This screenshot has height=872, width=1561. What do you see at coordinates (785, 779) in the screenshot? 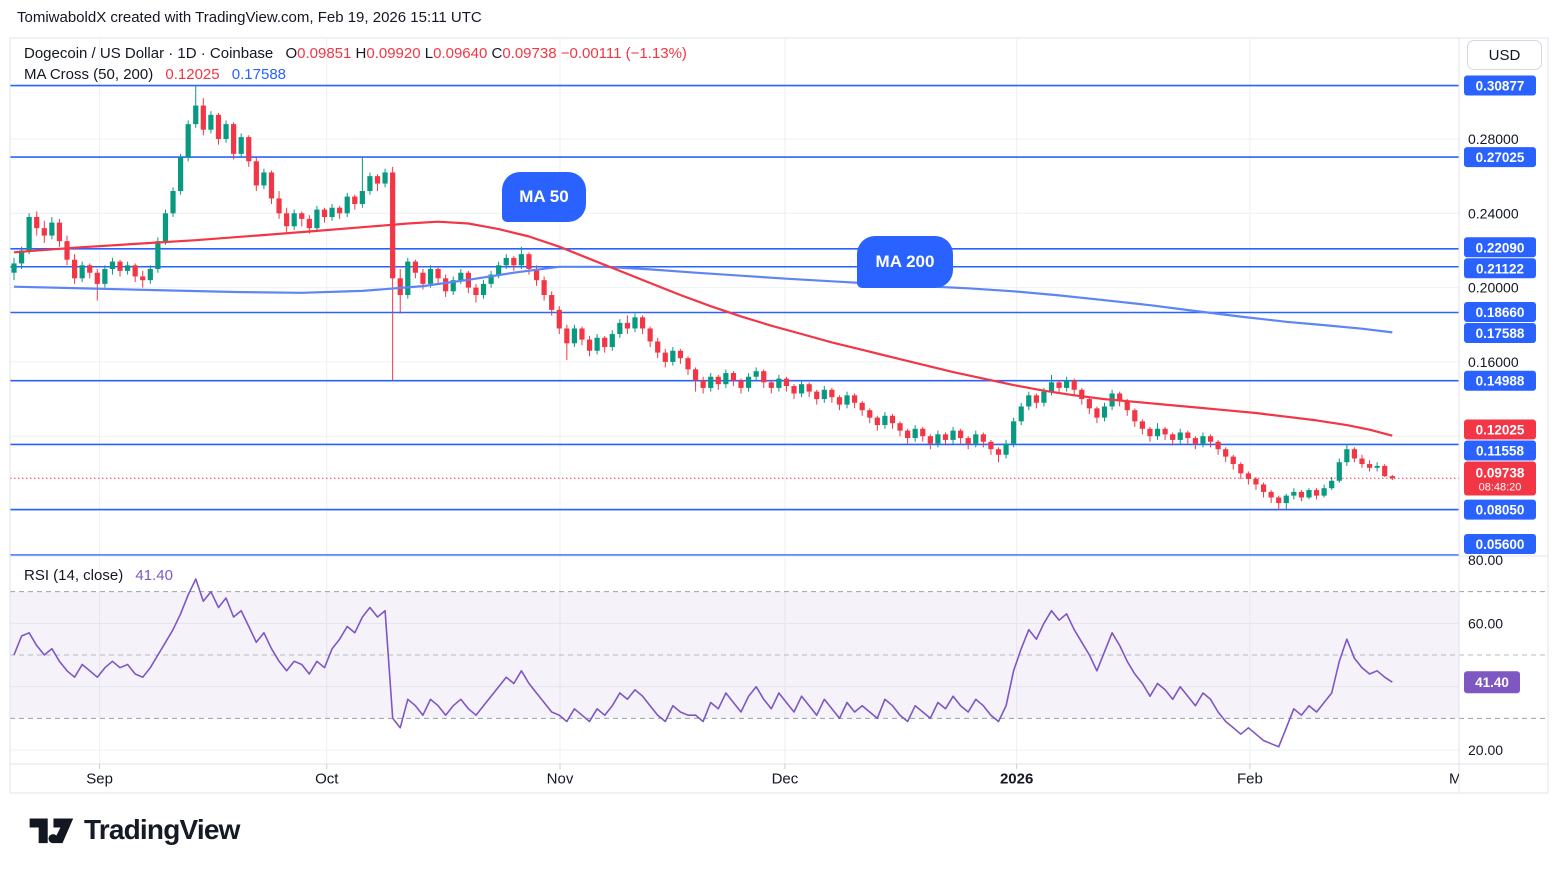
I see `month-label: Dec` at bounding box center [785, 779].